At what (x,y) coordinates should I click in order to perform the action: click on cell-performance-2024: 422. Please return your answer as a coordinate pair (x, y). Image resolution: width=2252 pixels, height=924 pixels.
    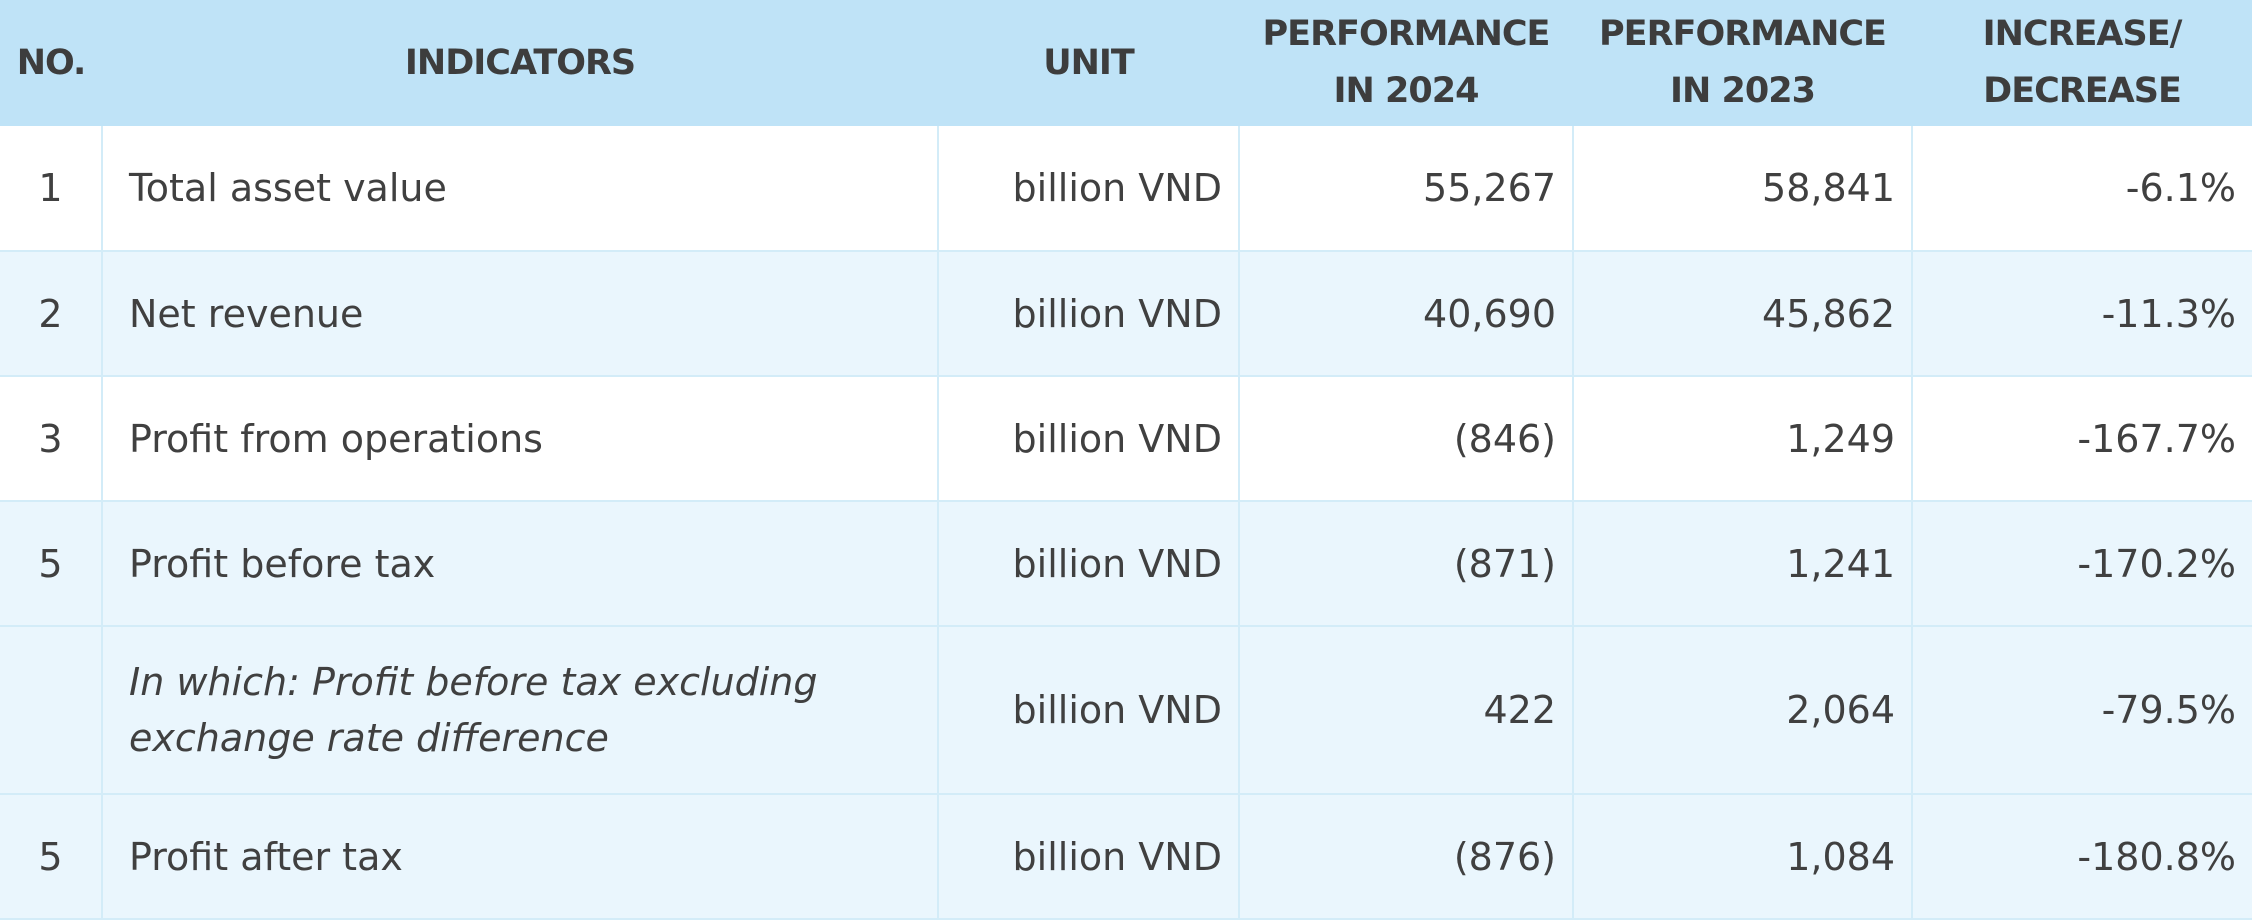
    Looking at the image, I should click on (1405, 710).